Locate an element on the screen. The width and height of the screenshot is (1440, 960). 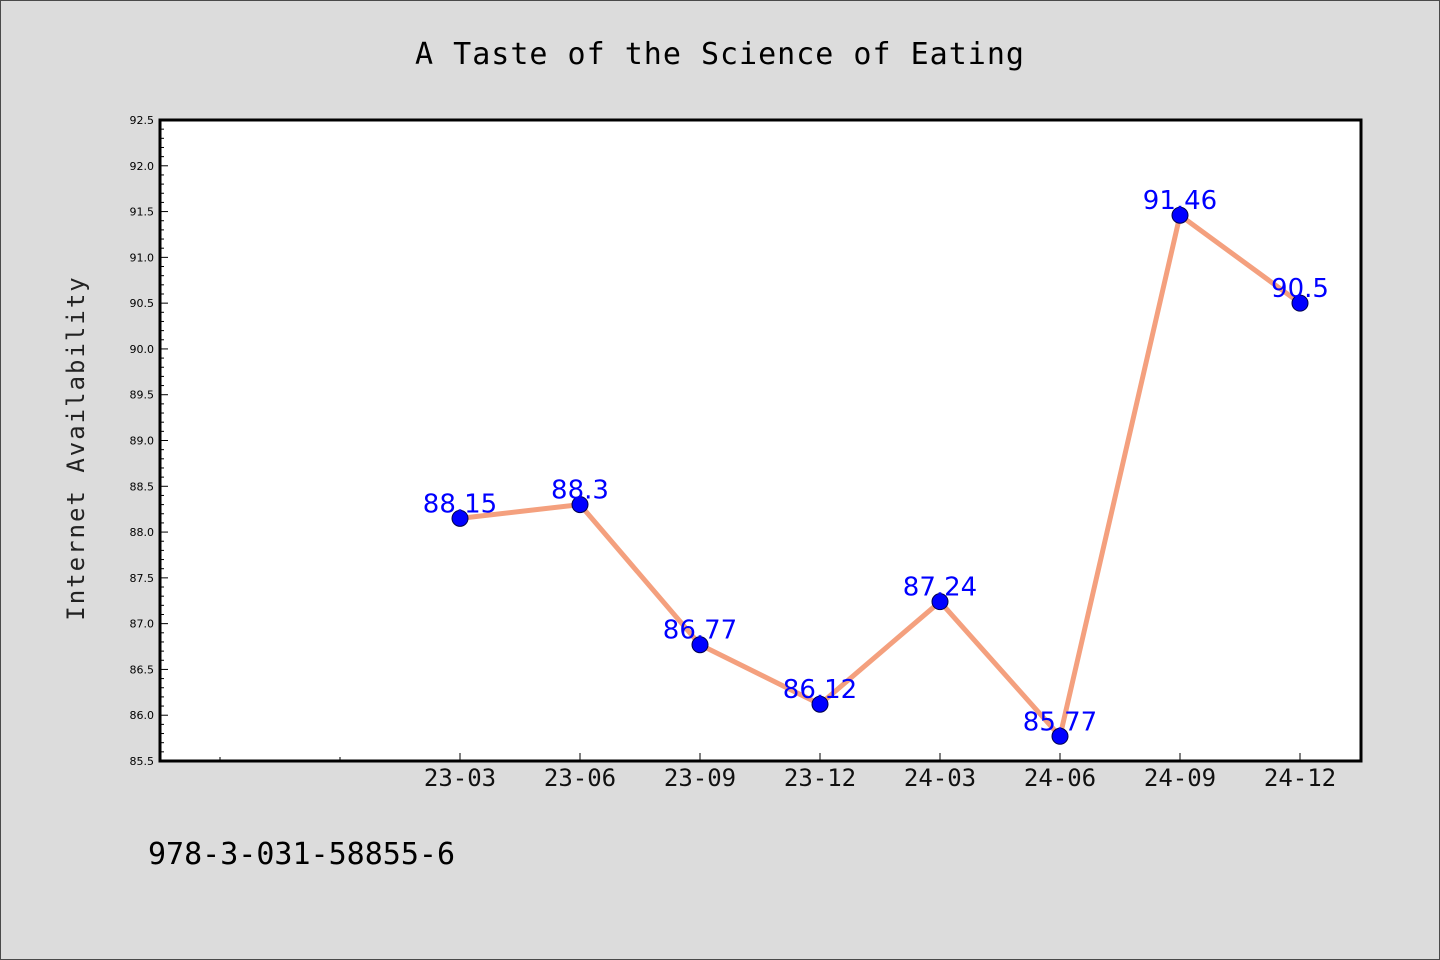
y-tick-label: 92.0 is located at coordinates (142, 166).